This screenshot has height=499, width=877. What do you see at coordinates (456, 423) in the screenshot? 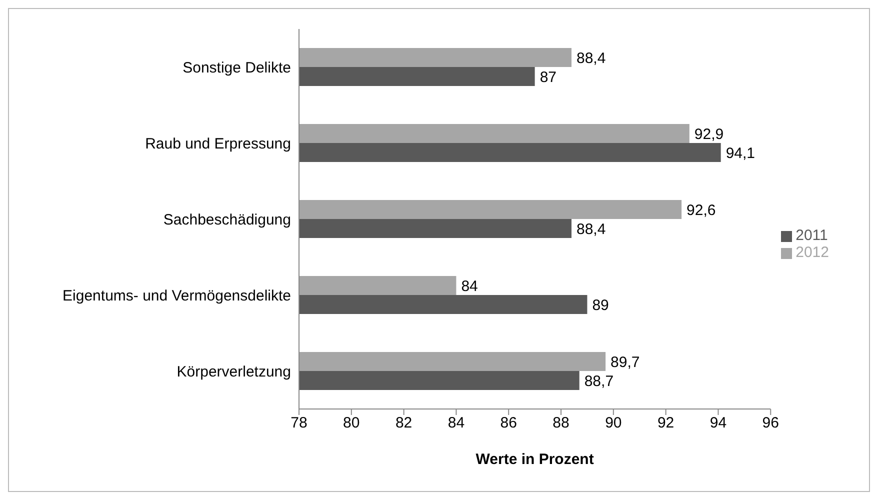
I see `x-tick-label: 84` at bounding box center [456, 423].